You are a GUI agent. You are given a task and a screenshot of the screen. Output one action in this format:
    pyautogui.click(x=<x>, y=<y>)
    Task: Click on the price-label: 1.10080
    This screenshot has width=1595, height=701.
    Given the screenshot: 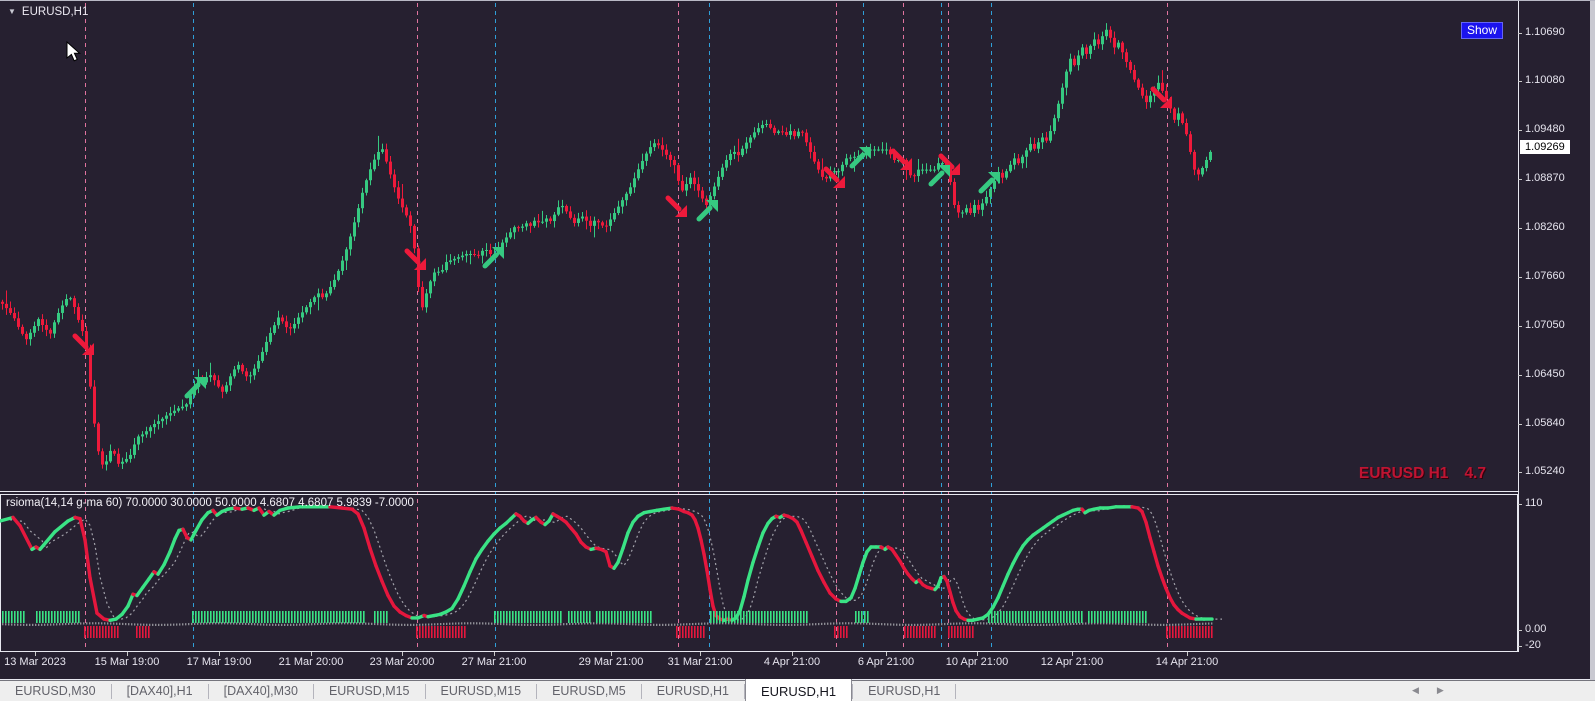 What is the action you would take?
    pyautogui.click(x=1545, y=80)
    